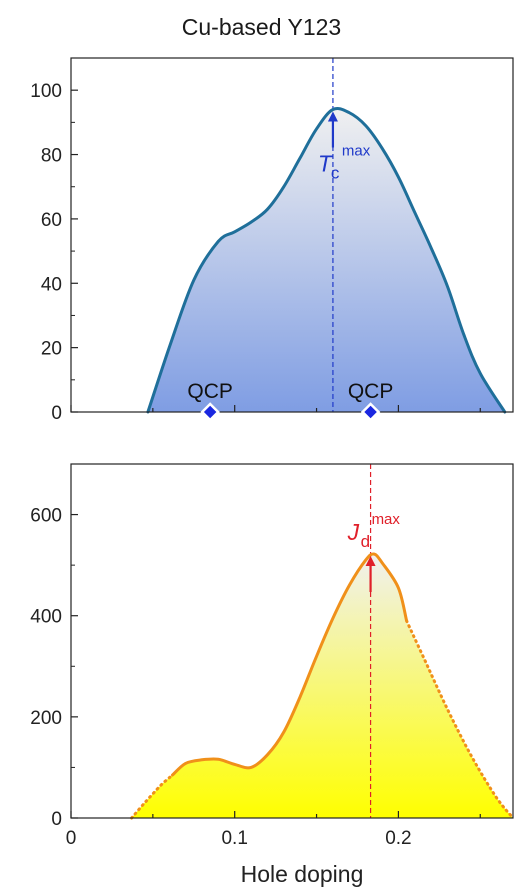 This screenshot has height=892, width=523. Describe the element at coordinates (46, 516) in the screenshot. I see `bottom-ytick-label-3: 600` at that location.